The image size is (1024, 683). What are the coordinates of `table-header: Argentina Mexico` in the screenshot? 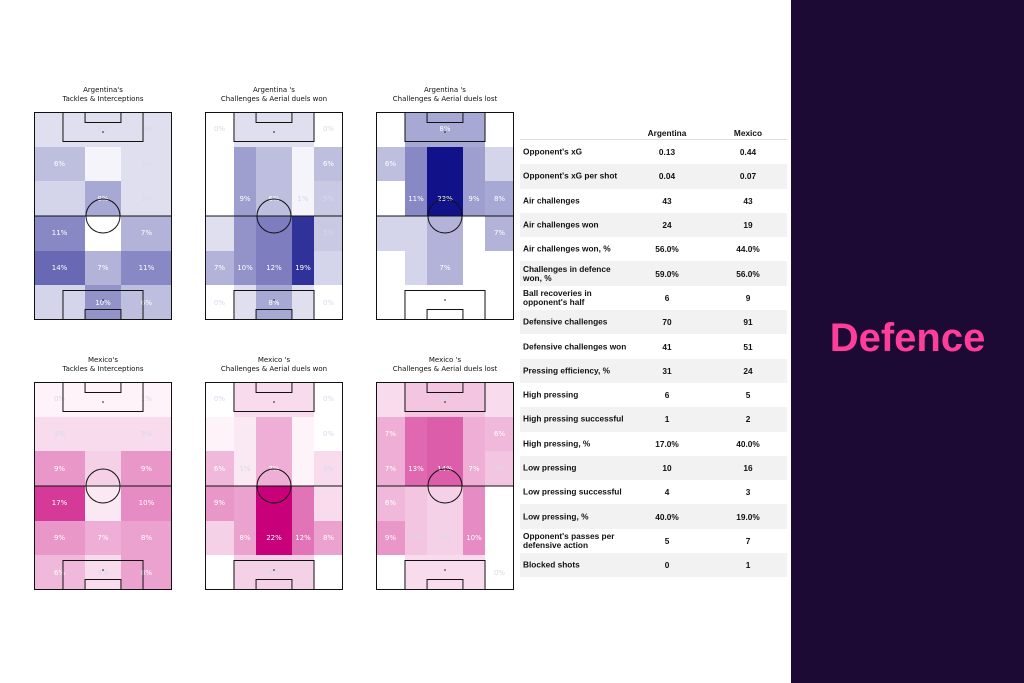 It's located at (653, 133).